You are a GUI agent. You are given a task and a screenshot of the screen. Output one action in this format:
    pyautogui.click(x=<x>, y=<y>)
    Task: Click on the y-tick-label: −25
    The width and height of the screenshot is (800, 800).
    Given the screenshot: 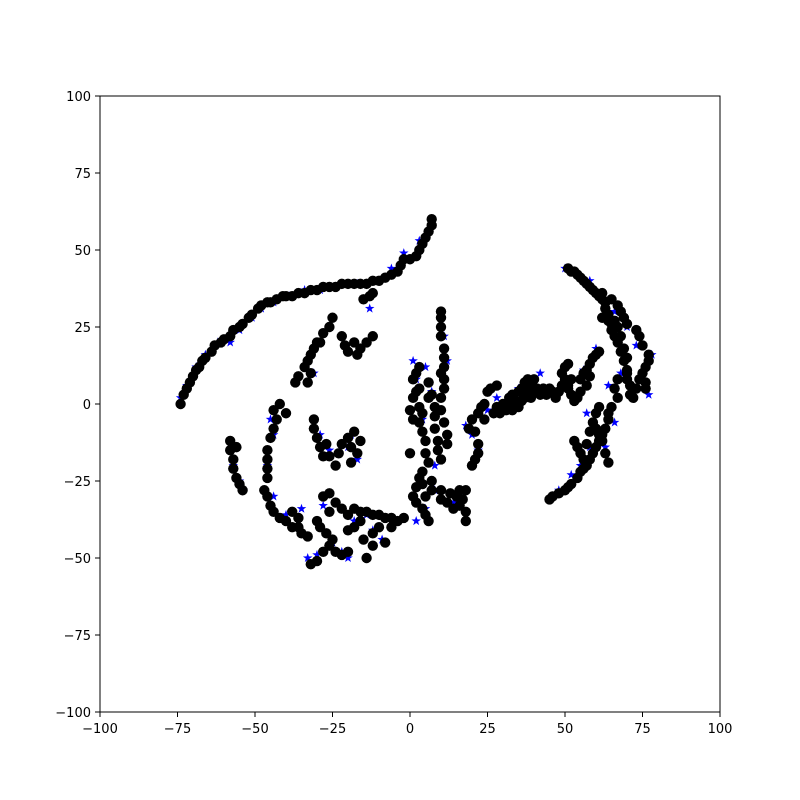 What is the action you would take?
    pyautogui.click(x=77, y=482)
    